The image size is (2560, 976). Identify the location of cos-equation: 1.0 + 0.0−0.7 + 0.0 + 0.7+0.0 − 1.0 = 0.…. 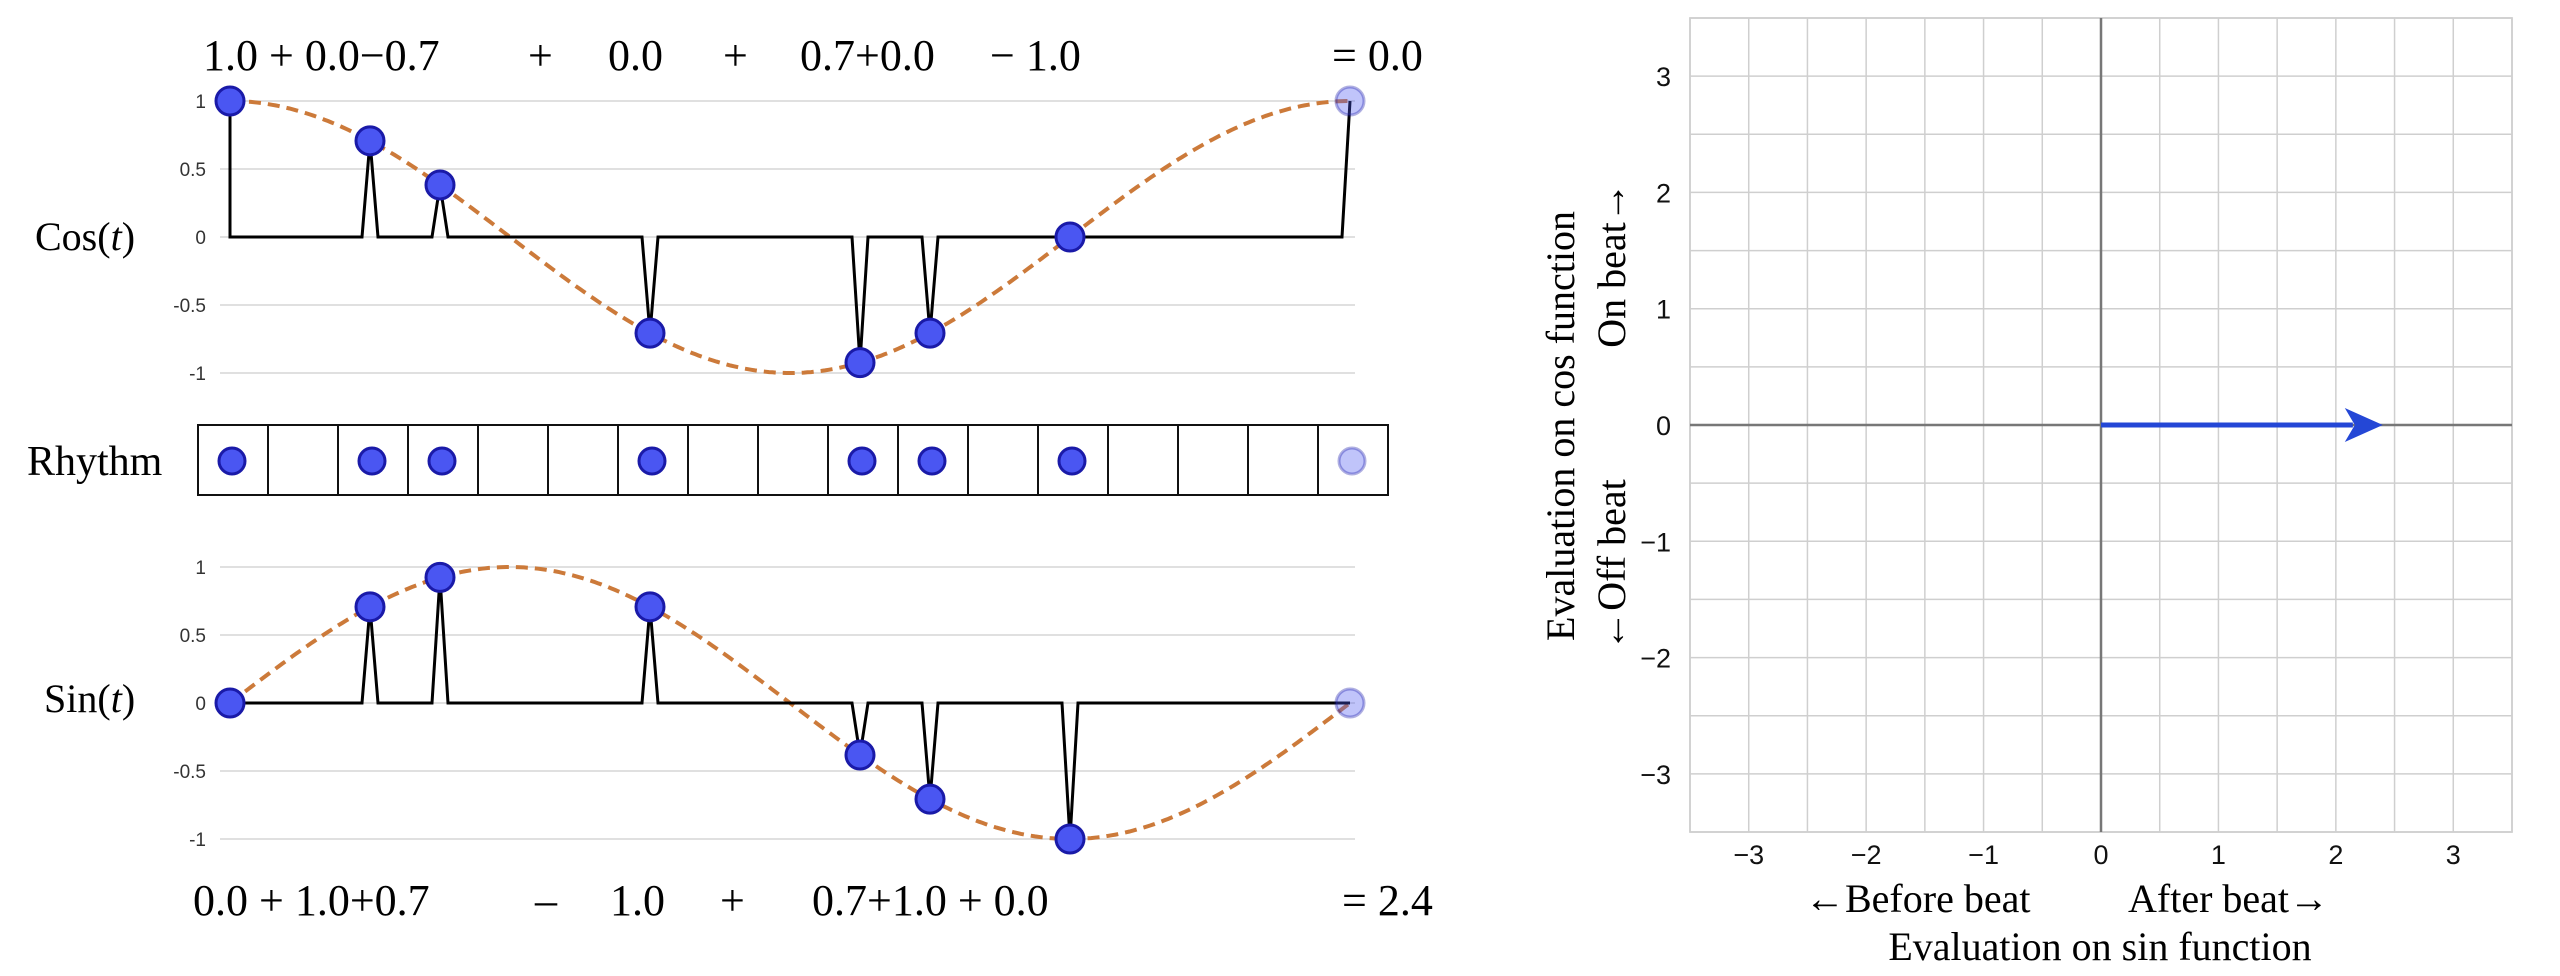
(813, 55).